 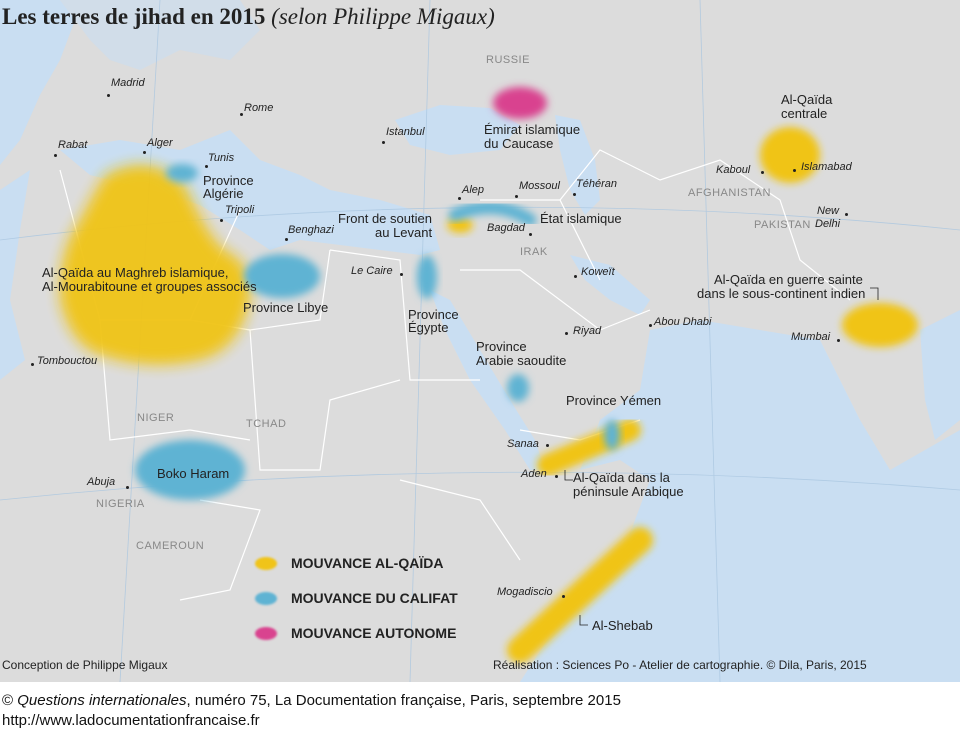 What do you see at coordinates (405, 132) in the screenshot?
I see `city-istanbul: Istanbul` at bounding box center [405, 132].